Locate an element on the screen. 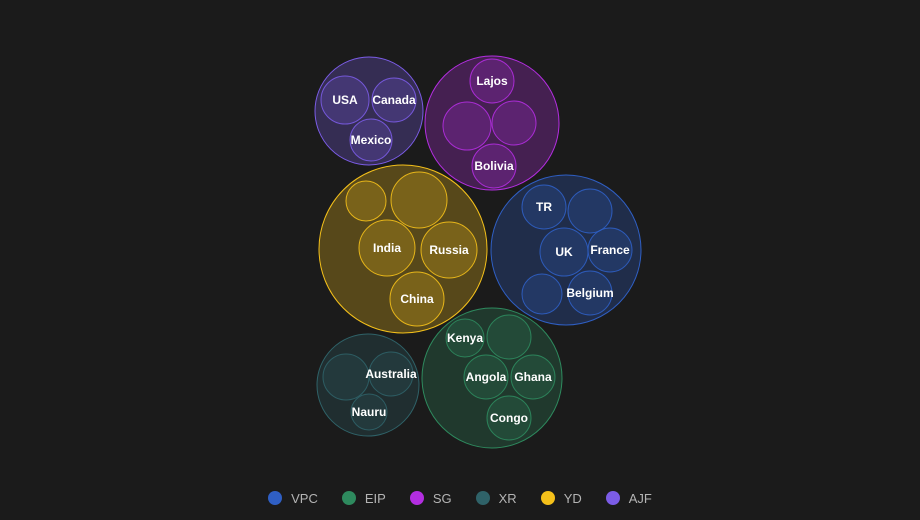 Image resolution: width=920 pixels, height=520 pixels. leaf-label: France is located at coordinates (610, 250).